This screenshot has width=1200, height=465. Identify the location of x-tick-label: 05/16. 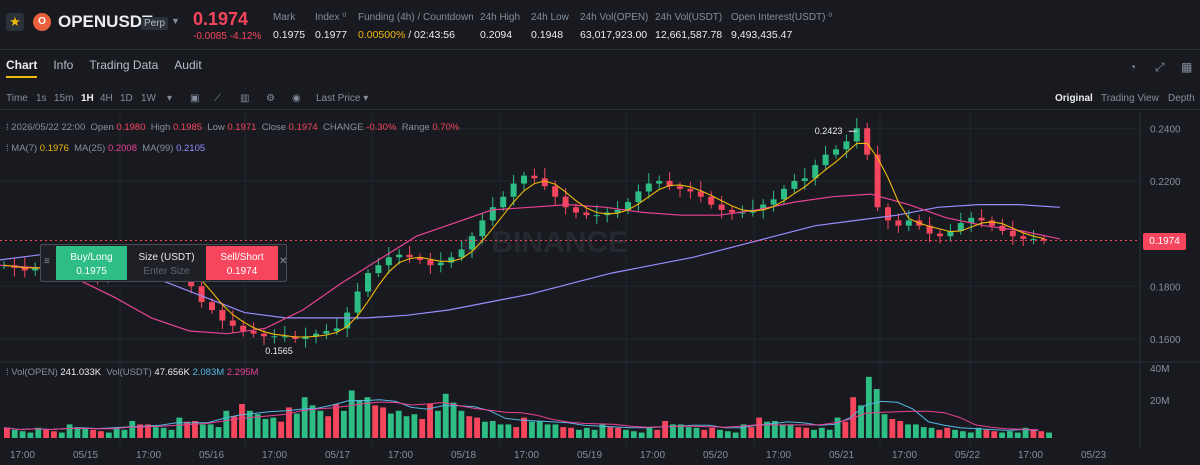
(211, 455).